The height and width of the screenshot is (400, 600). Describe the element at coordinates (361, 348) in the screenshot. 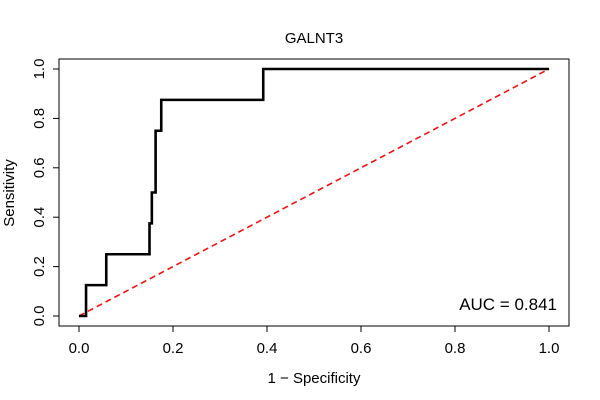

I see `x-tick-label: 0.6` at that location.